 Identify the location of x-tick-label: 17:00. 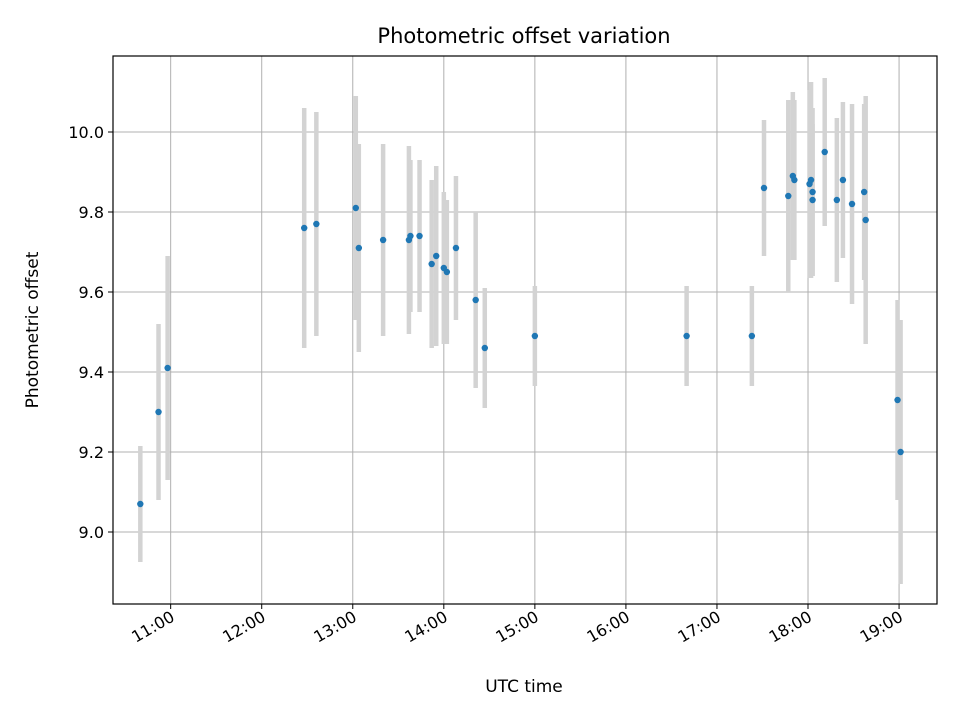
(699, 627).